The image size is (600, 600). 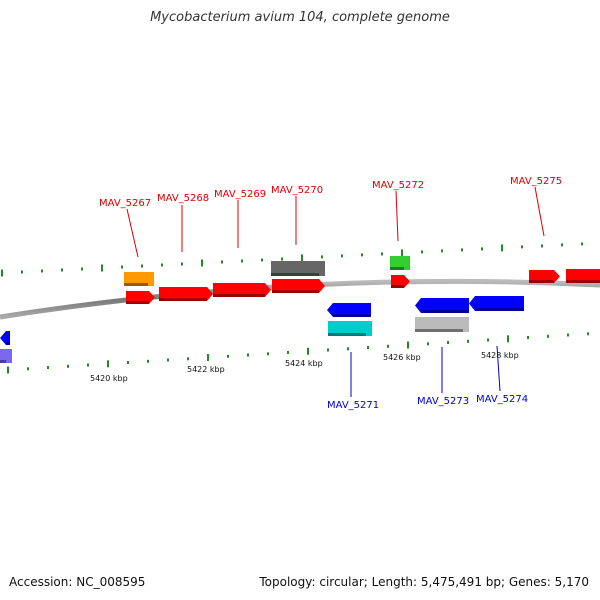 What do you see at coordinates (353, 405) in the screenshot?
I see `gene-label: MAV_5271` at bounding box center [353, 405].